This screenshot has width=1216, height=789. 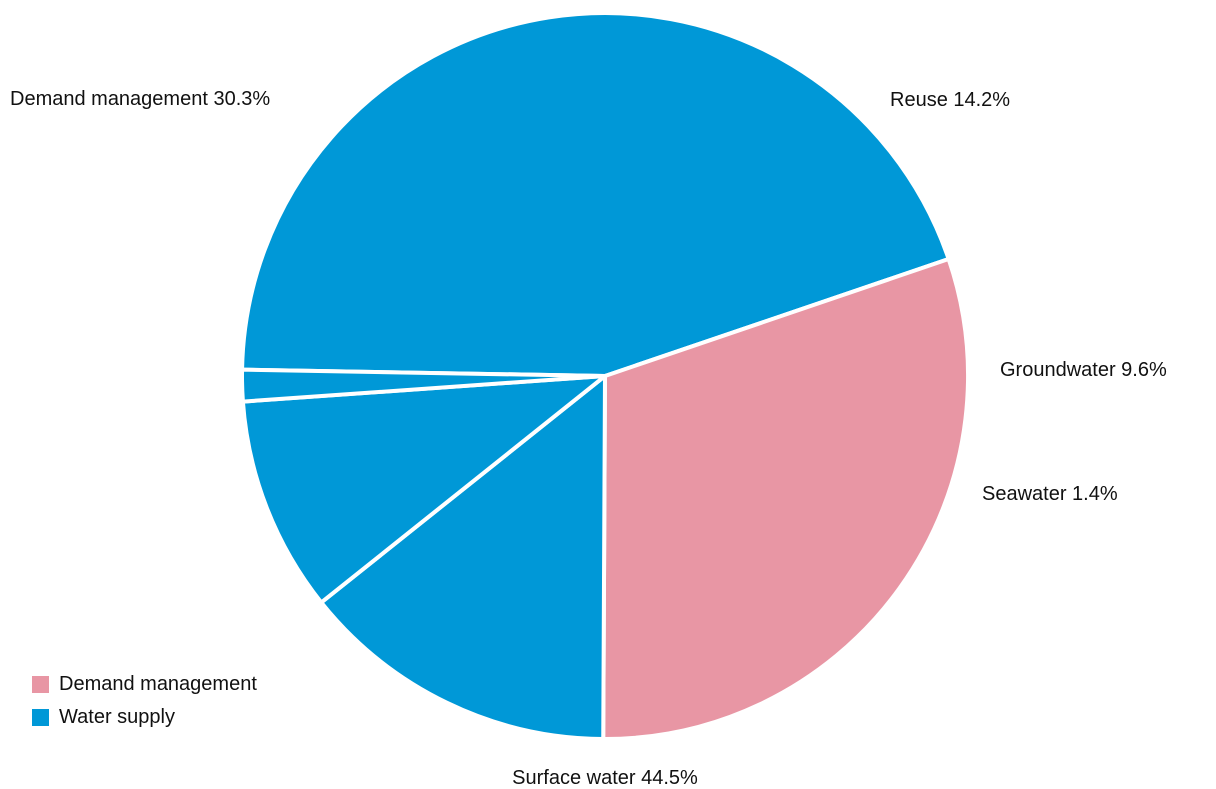 What do you see at coordinates (1083, 370) in the screenshot?
I see `slice-label-groundwater: Groundwater 9.6%` at bounding box center [1083, 370].